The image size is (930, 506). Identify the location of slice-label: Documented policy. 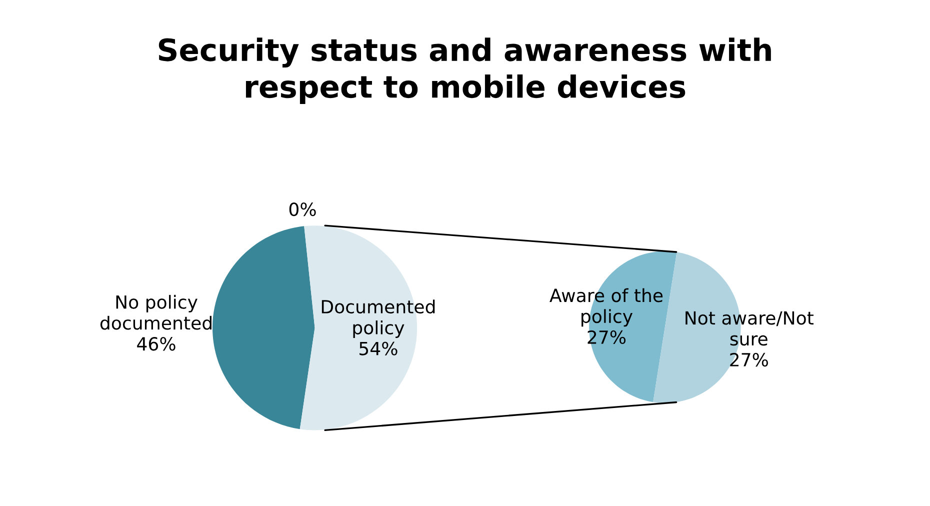
(378, 319).